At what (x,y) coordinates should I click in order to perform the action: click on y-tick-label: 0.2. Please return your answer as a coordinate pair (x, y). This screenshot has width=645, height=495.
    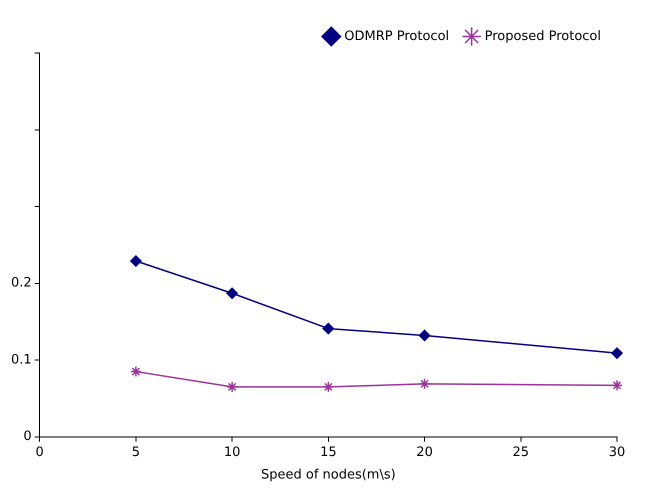
    Looking at the image, I should click on (21, 283).